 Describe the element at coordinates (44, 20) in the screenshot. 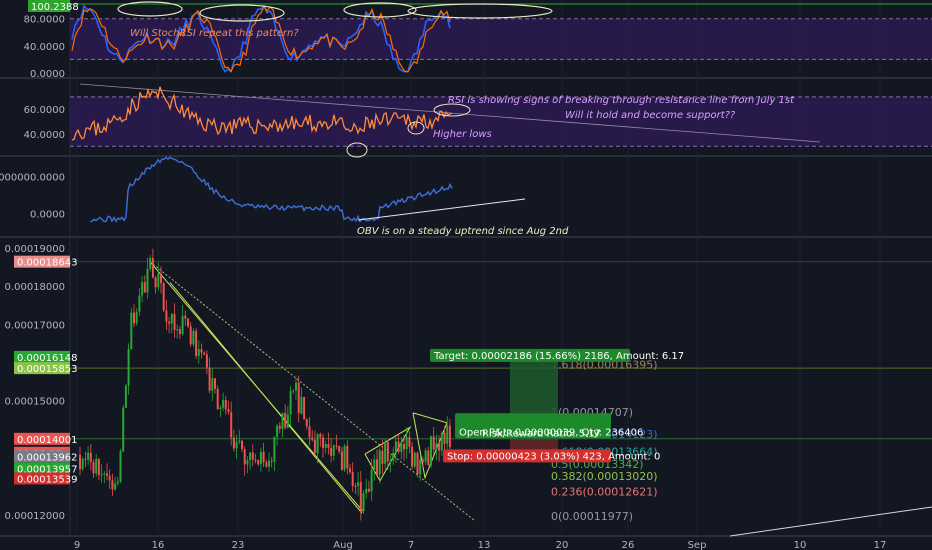

I see `stochrsi-tick-label: 80.0000` at that location.